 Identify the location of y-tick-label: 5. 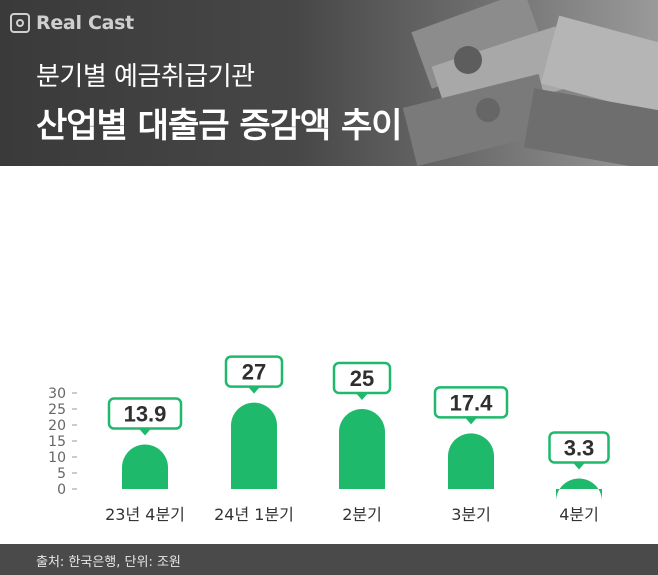
(61, 474).